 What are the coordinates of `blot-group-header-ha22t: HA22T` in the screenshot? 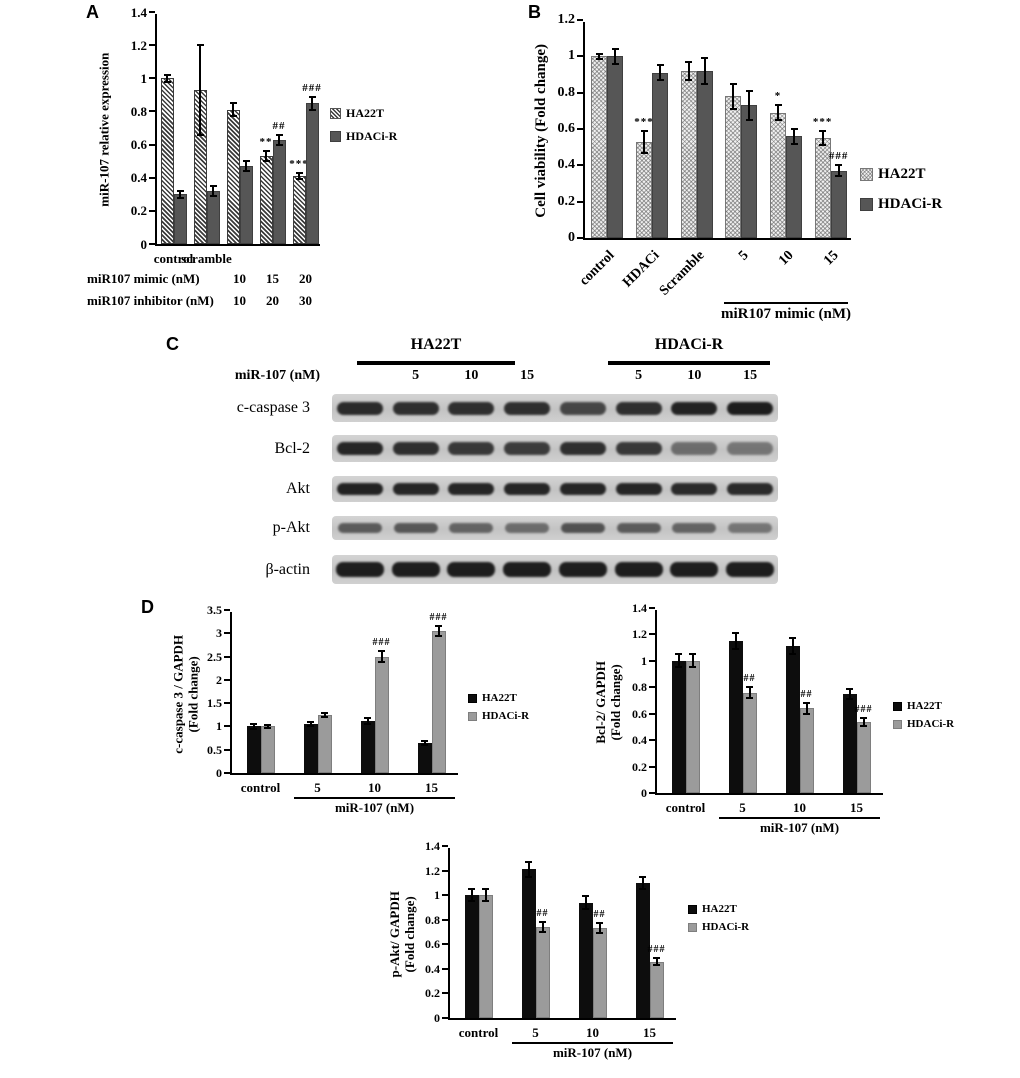 It's located at (436, 344).